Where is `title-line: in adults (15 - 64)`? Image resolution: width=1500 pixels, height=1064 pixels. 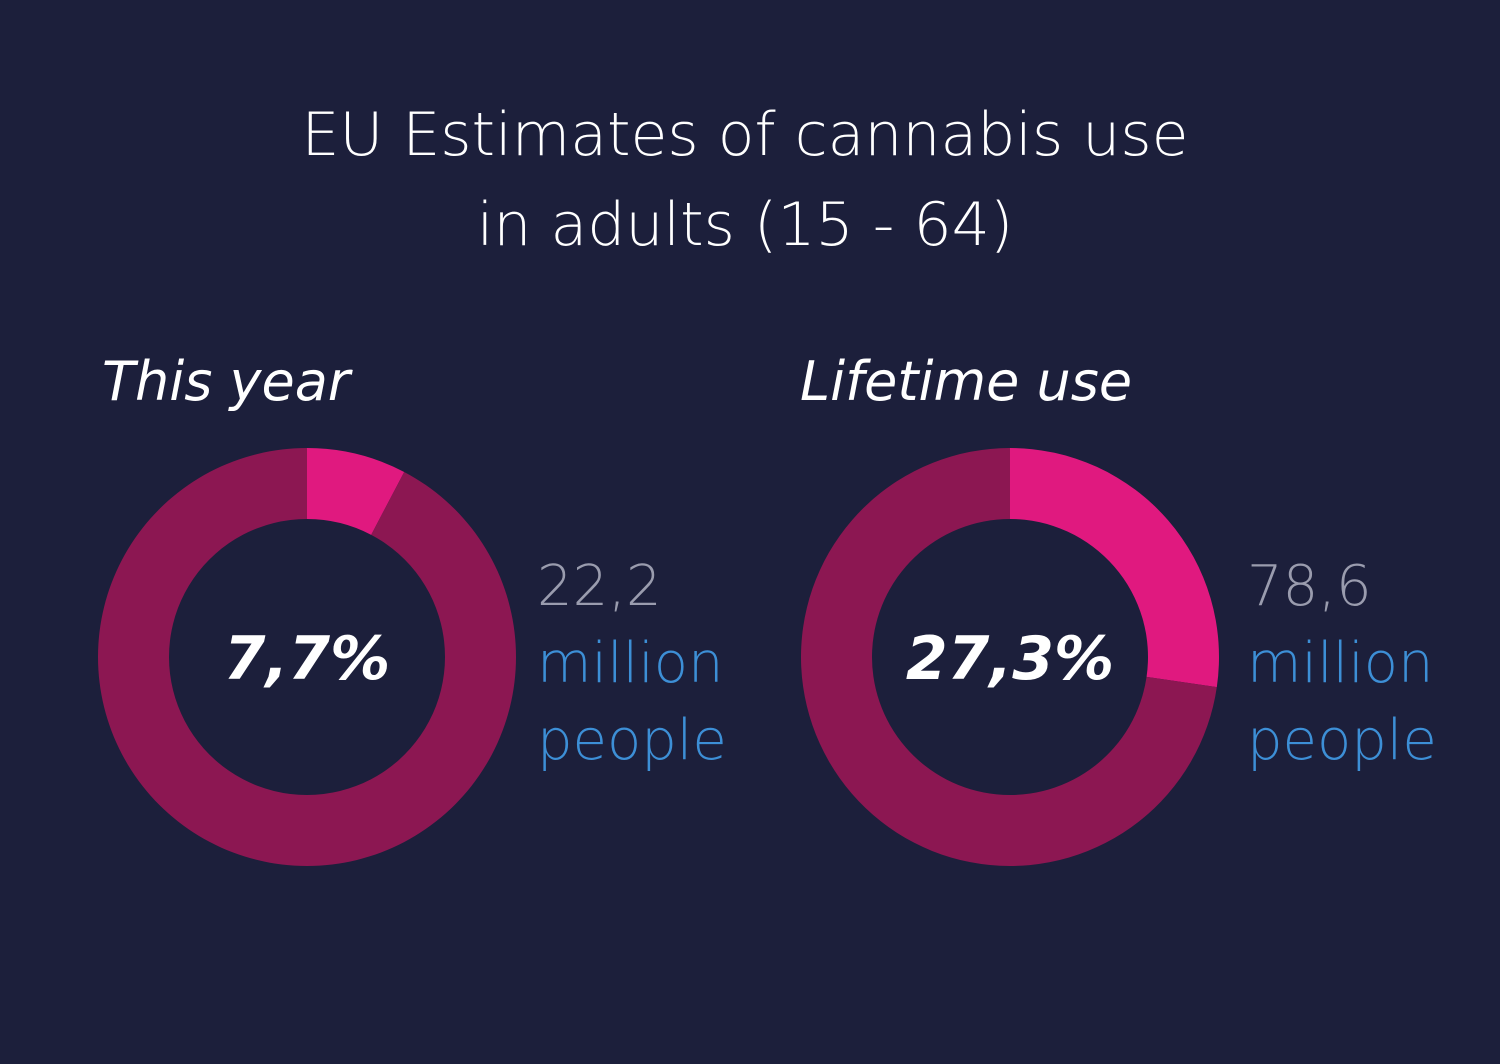
title-line: in adults (15 - 64) is located at coordinates (745, 225).